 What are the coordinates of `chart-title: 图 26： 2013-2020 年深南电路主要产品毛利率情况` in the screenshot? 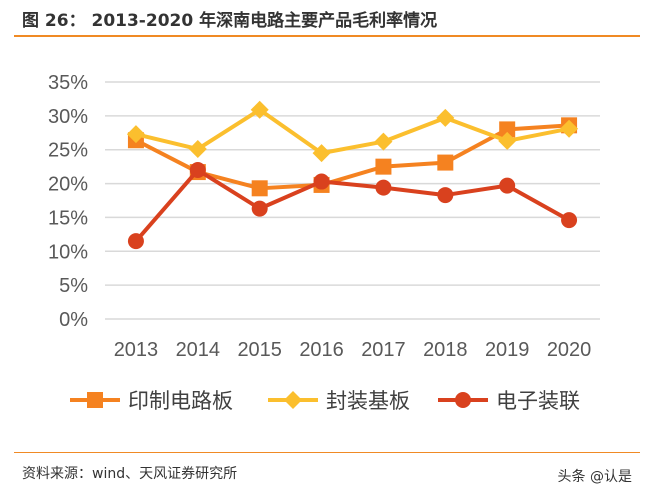 It's located at (230, 21).